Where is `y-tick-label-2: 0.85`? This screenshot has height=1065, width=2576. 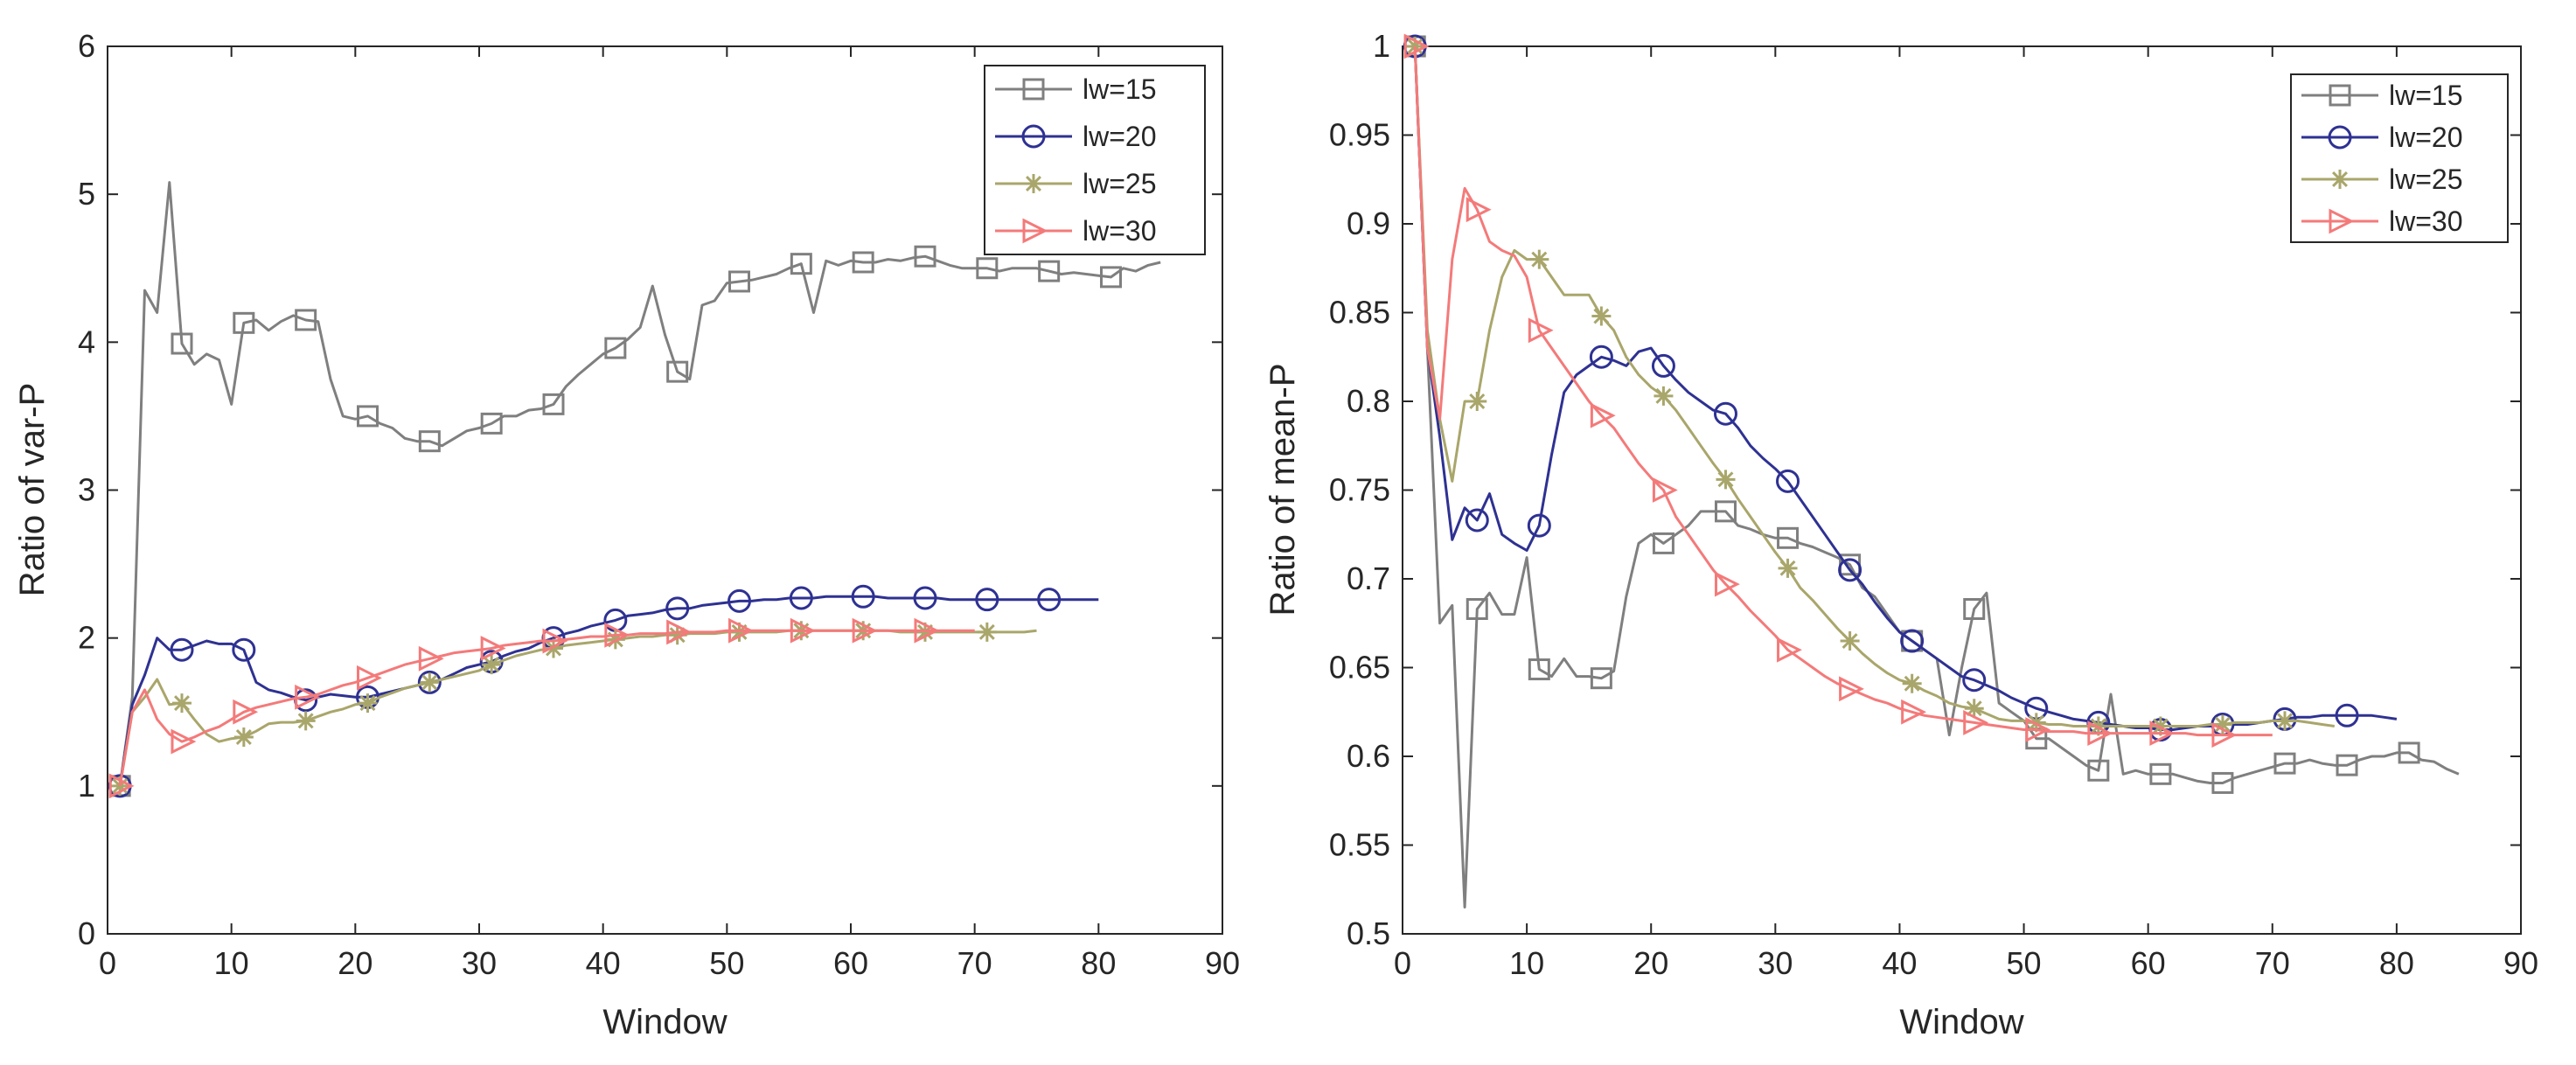 y-tick-label-2: 0.85 is located at coordinates (1359, 313).